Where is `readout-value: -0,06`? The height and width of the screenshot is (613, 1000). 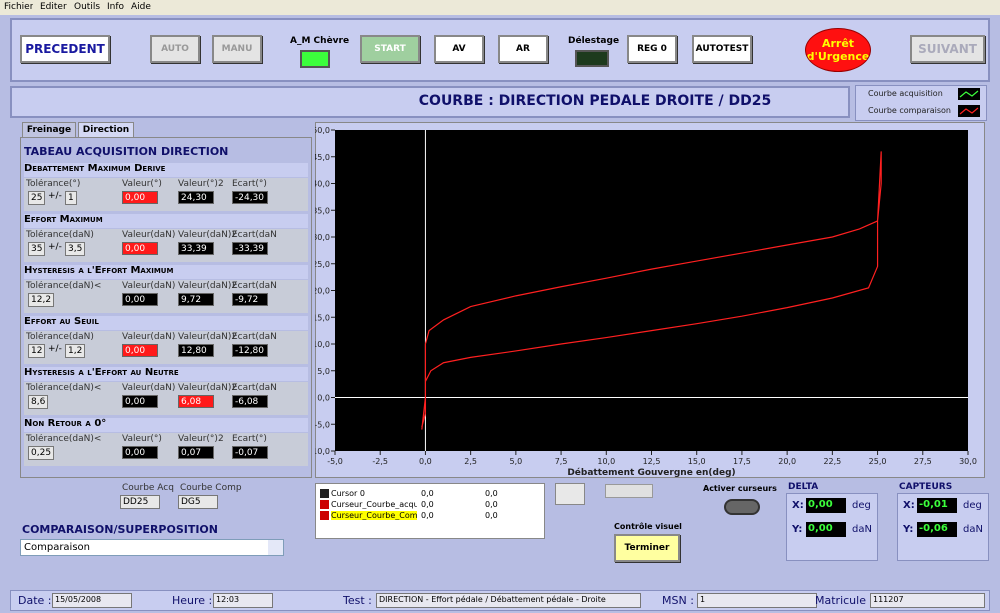 readout-value: -0,06 is located at coordinates (937, 529).